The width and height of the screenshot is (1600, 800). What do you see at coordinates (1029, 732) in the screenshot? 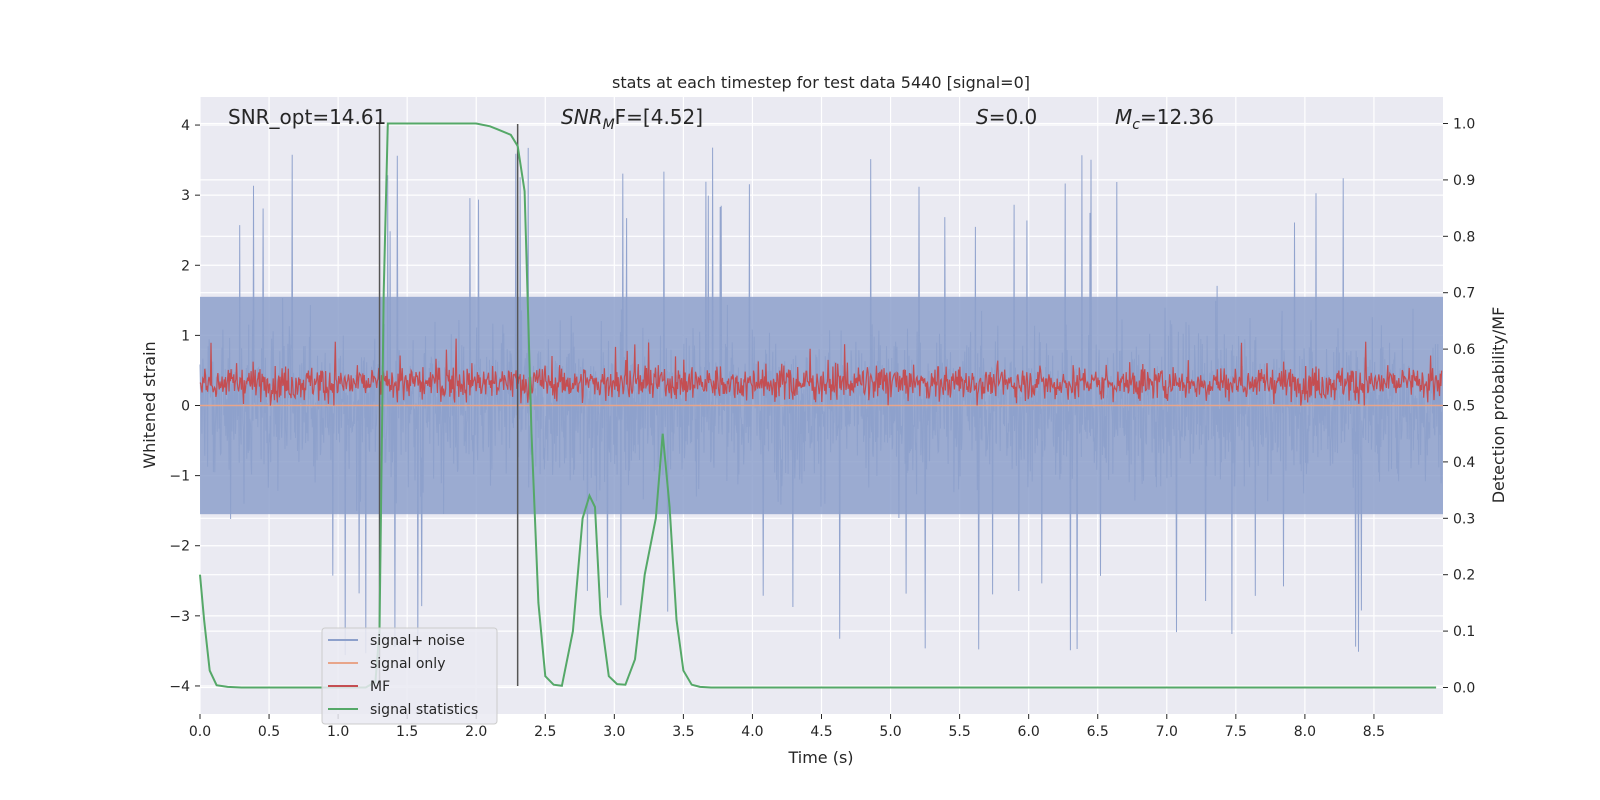
I see `x-tick-label-12: 6.0` at bounding box center [1029, 732].